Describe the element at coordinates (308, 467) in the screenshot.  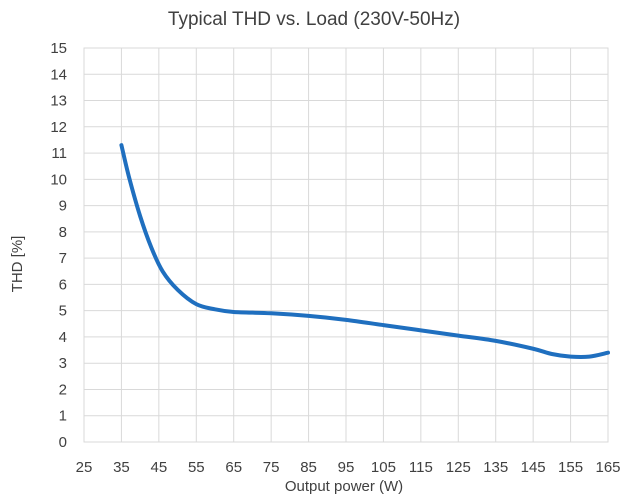
I see `x-tick-label: 85` at that location.